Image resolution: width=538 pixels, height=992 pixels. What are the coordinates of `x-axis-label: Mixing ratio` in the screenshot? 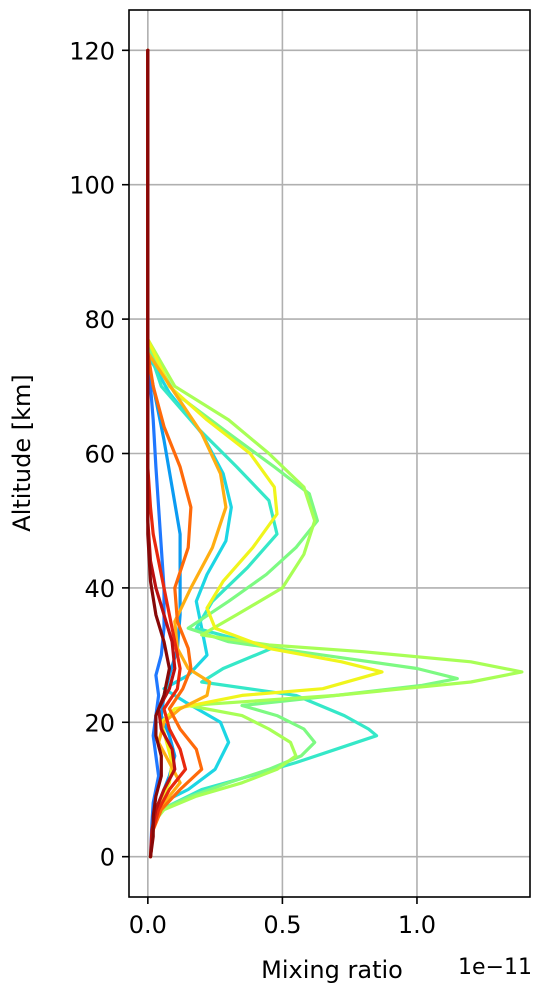 It's located at (332, 970).